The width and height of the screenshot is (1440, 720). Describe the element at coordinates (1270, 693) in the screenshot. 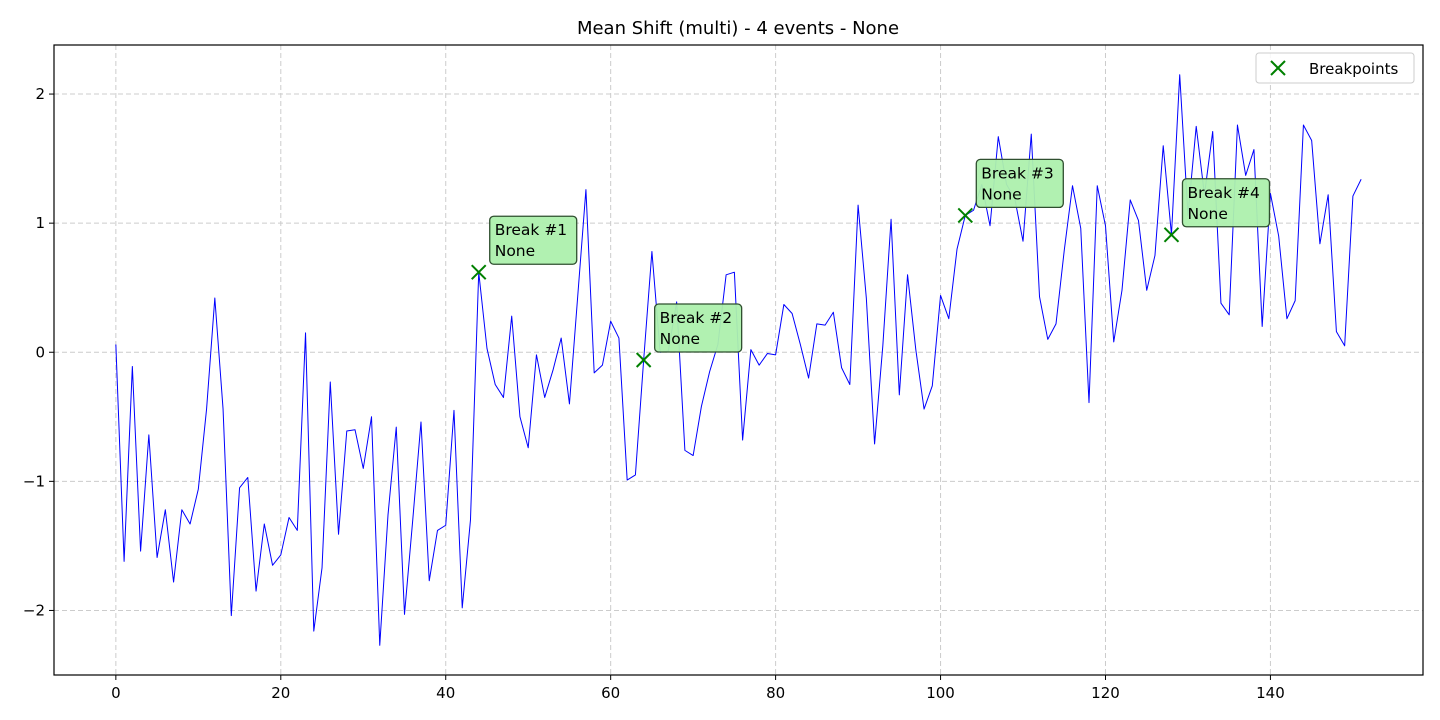

I see `x-tick-label: 140` at that location.